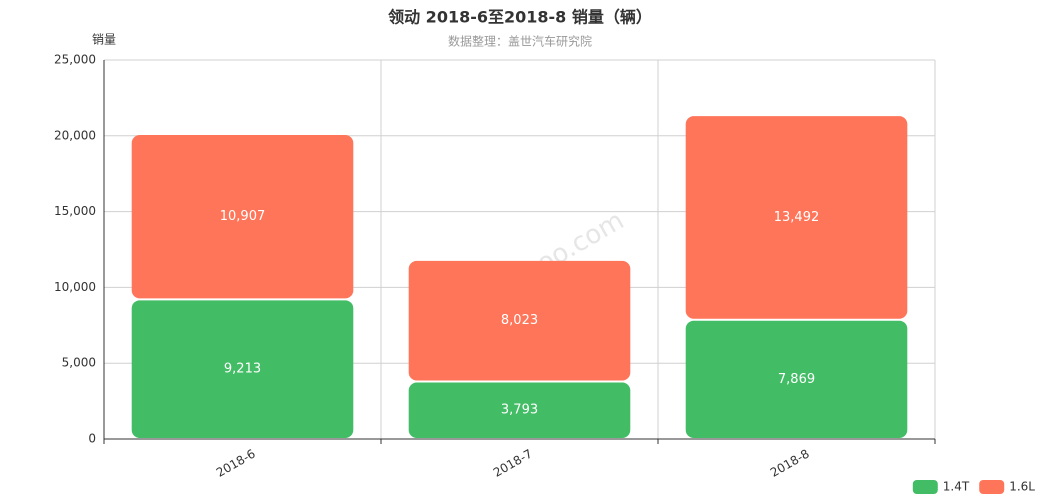 Image resolution: width=1040 pixels, height=500 pixels. I want to click on data-label: 3,793, so click(519, 410).